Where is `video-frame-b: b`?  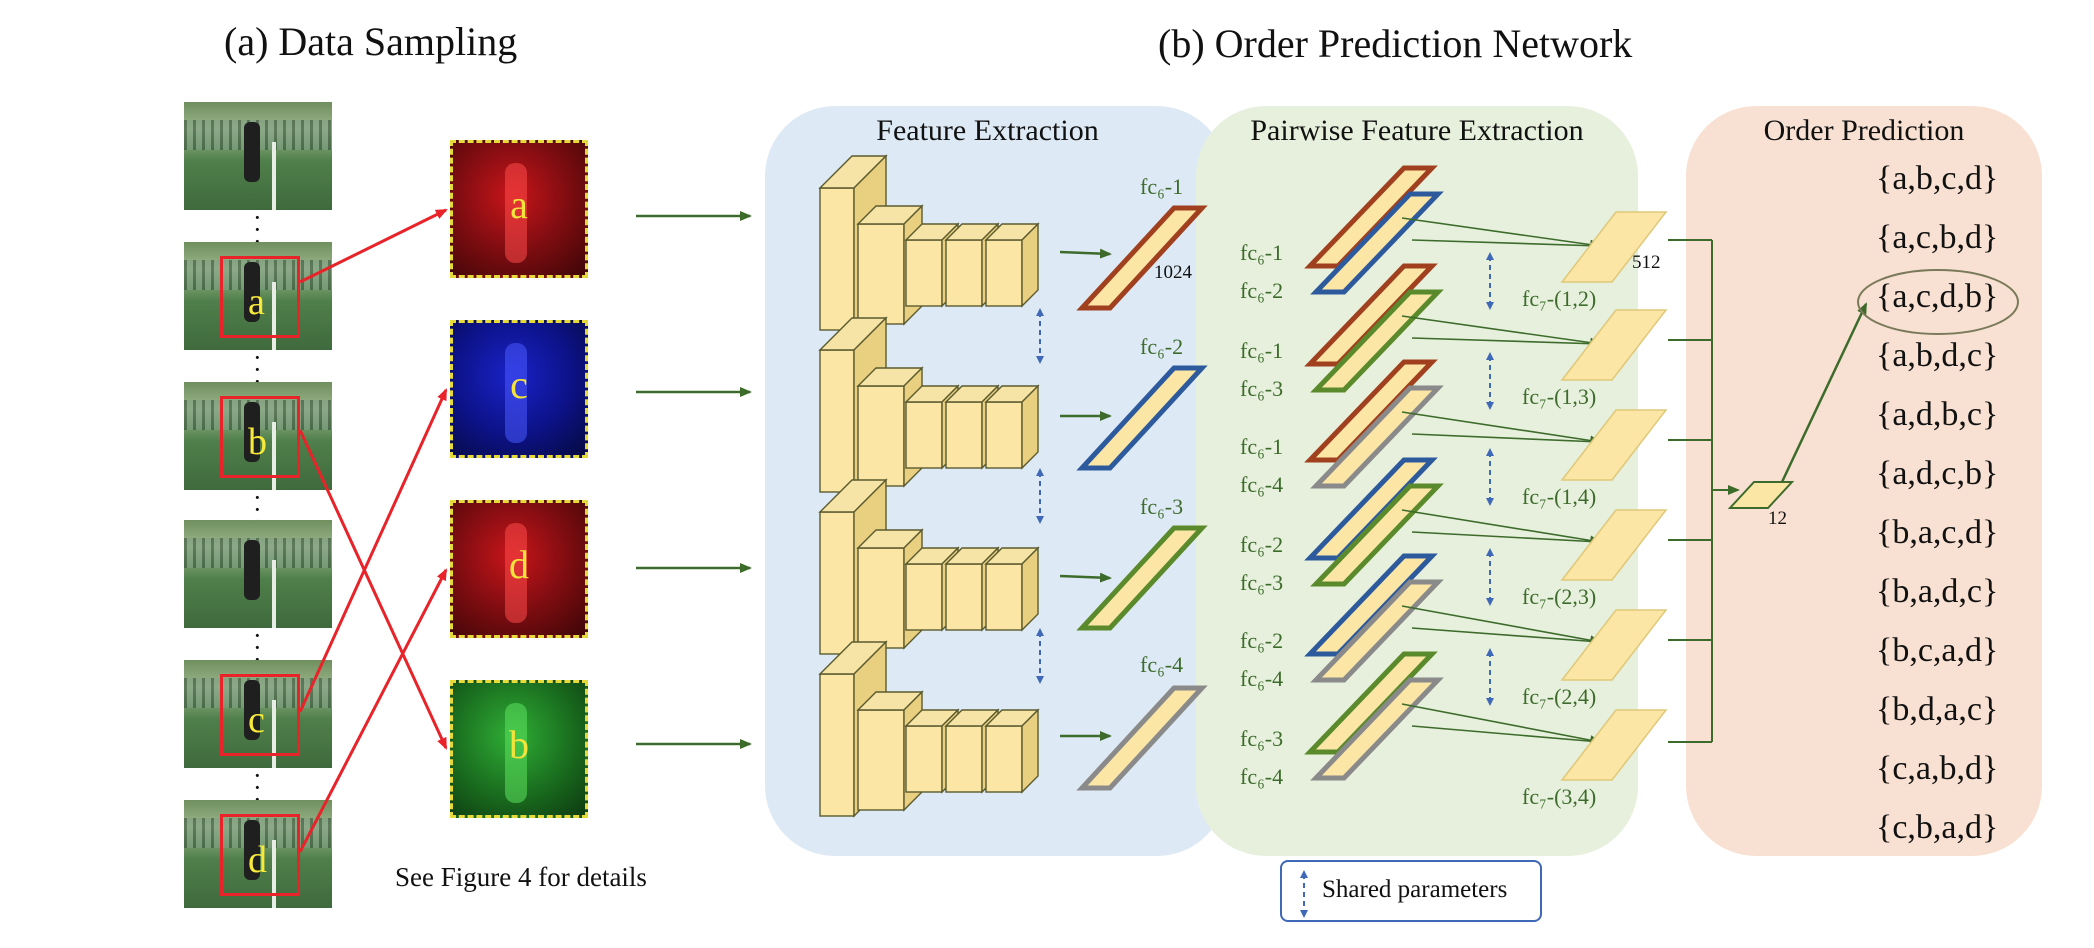 video-frame-b: b is located at coordinates (258, 436).